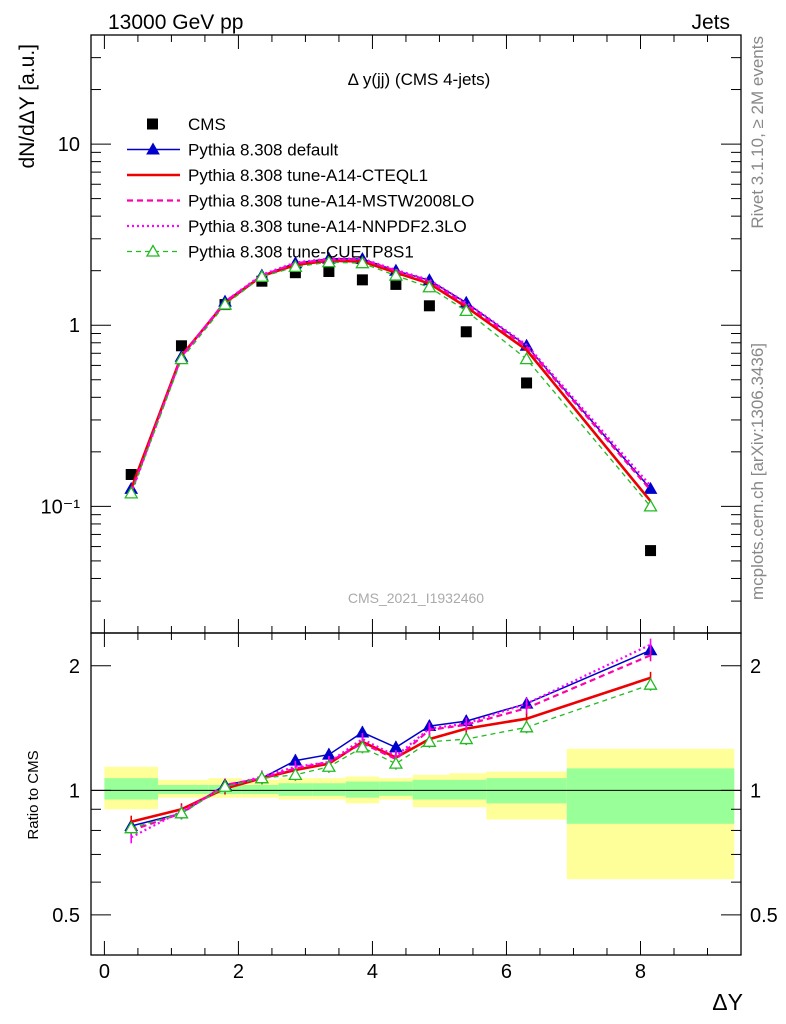 This screenshot has height=1024, width=786. I want to click on ratio-series-group, so click(391, 741).